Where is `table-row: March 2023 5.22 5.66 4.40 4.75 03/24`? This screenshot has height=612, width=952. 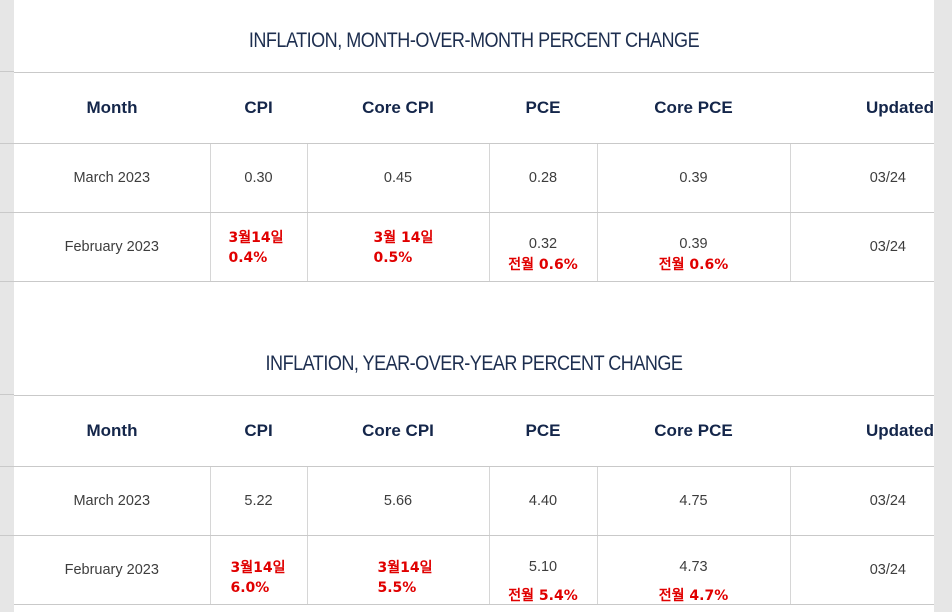
table-row: March 2023 5.22 5.66 4.40 4.75 03/24 is located at coordinates (474, 501).